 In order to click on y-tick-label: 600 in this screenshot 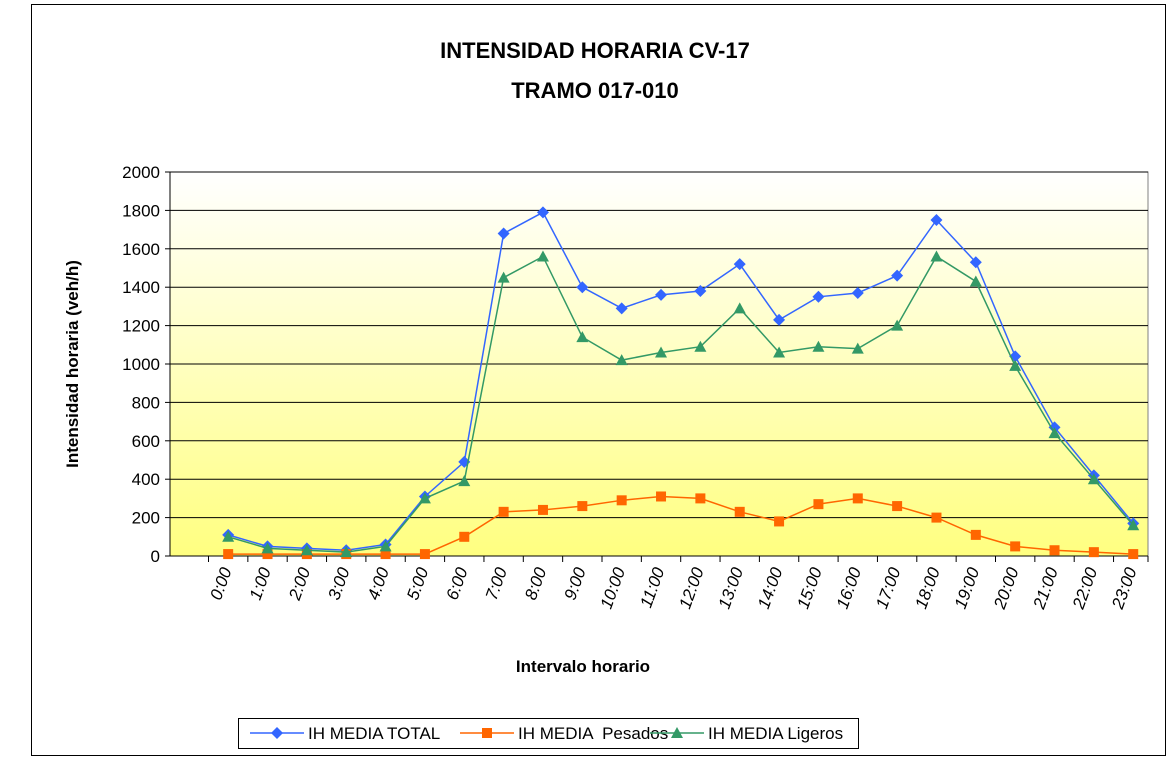, I will do `click(146, 441)`.